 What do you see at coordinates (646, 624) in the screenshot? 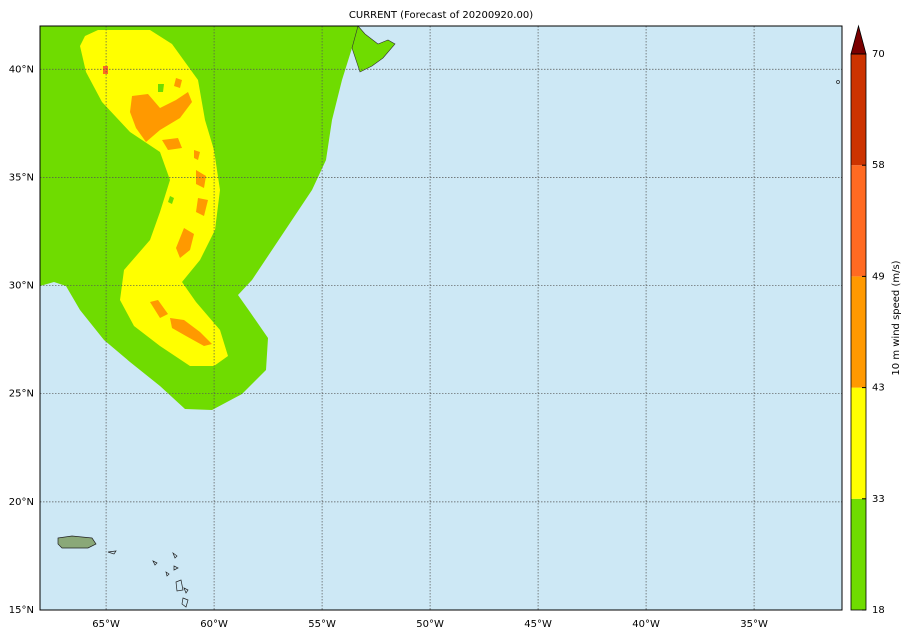
I see `lon-label: 40°W` at bounding box center [646, 624].